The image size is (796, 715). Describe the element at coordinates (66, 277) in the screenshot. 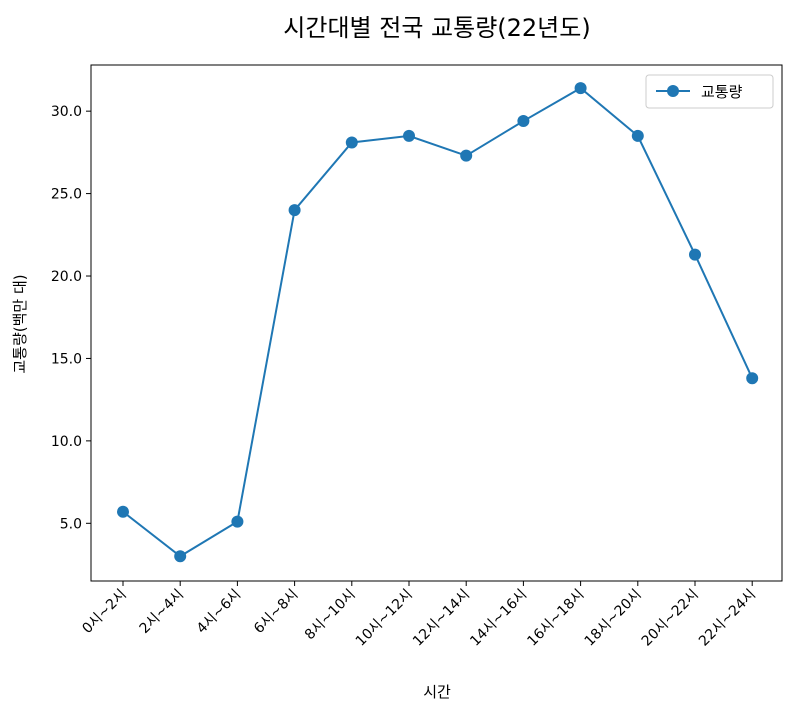

I see `y-tick-label: 20.0` at that location.